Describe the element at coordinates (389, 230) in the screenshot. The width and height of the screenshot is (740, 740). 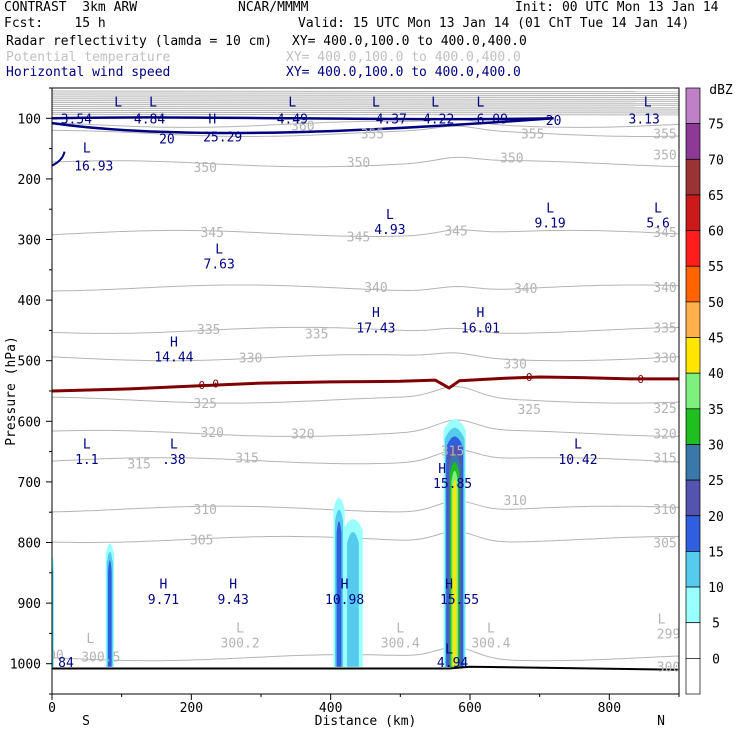
I see `wind-extremum-label: 4.93` at that location.